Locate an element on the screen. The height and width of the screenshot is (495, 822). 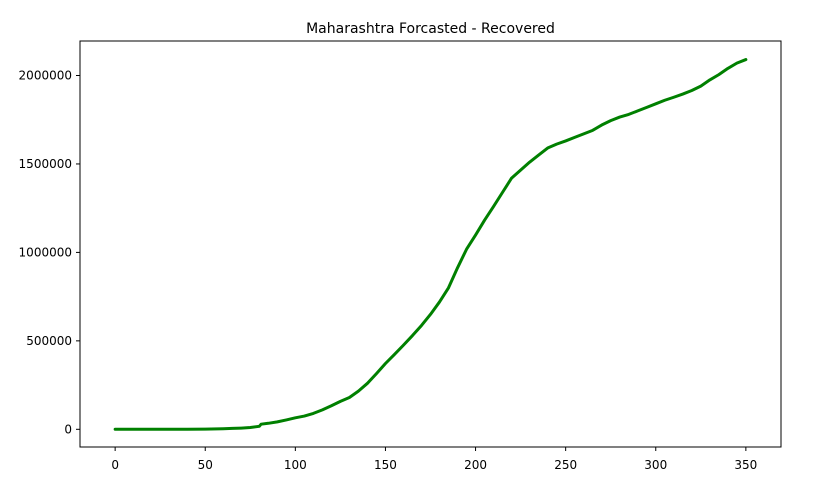
x-tick-label: 150 is located at coordinates (385, 465).